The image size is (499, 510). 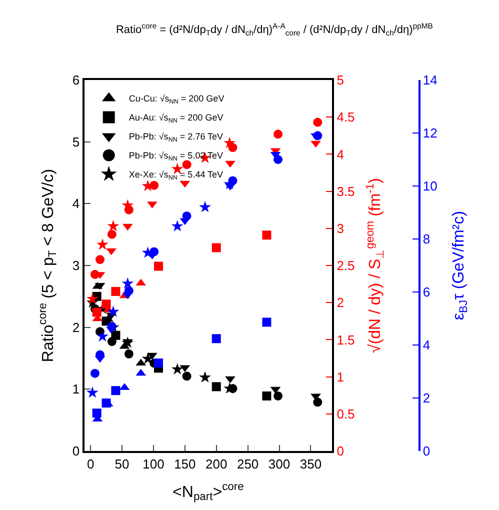 I want to click on y-tick-label: 2, so click(x=76, y=327).